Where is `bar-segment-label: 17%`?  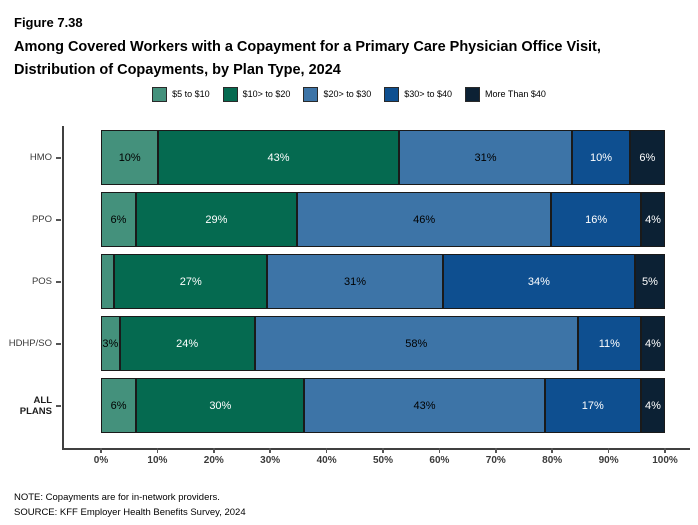 bar-segment-label: 17% is located at coordinates (592, 405).